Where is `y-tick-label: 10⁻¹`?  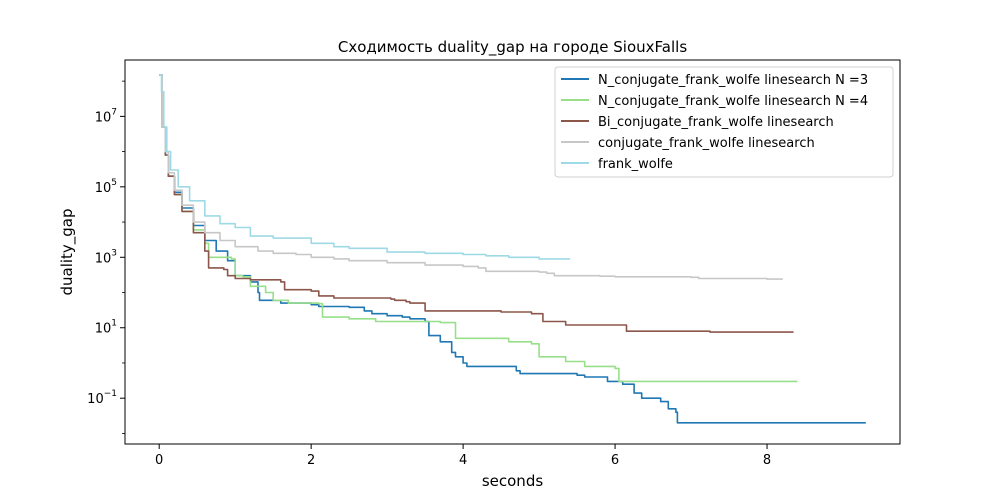
y-tick-label: 10⁻¹ is located at coordinates (102, 398).